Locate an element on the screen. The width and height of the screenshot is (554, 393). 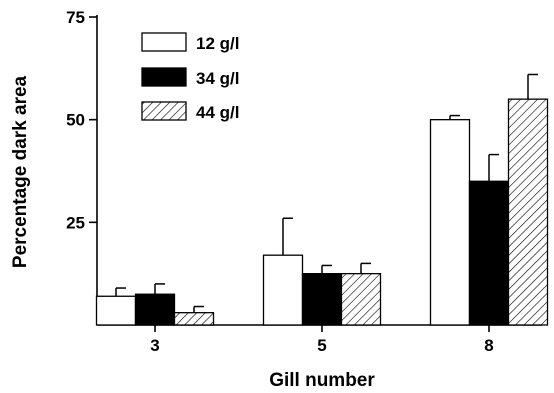
x-tick-label: 8 is located at coordinates (488, 345).